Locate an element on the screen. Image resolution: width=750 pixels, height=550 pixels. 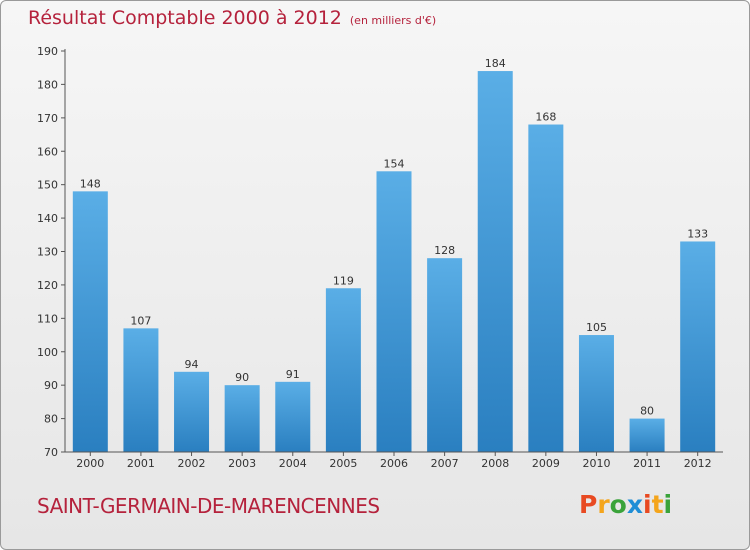
data-label: 128 is located at coordinates (444, 250).